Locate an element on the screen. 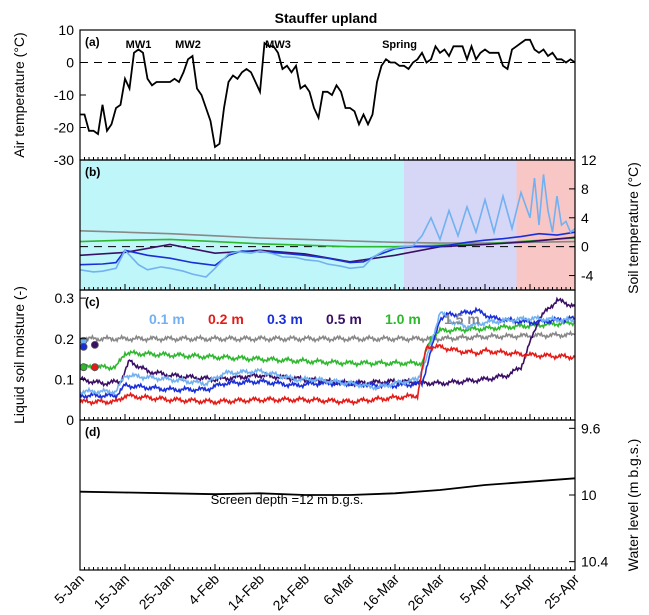 This screenshot has height=615, width=649. panel-b-ytick-label-1: 8 is located at coordinates (585, 189).